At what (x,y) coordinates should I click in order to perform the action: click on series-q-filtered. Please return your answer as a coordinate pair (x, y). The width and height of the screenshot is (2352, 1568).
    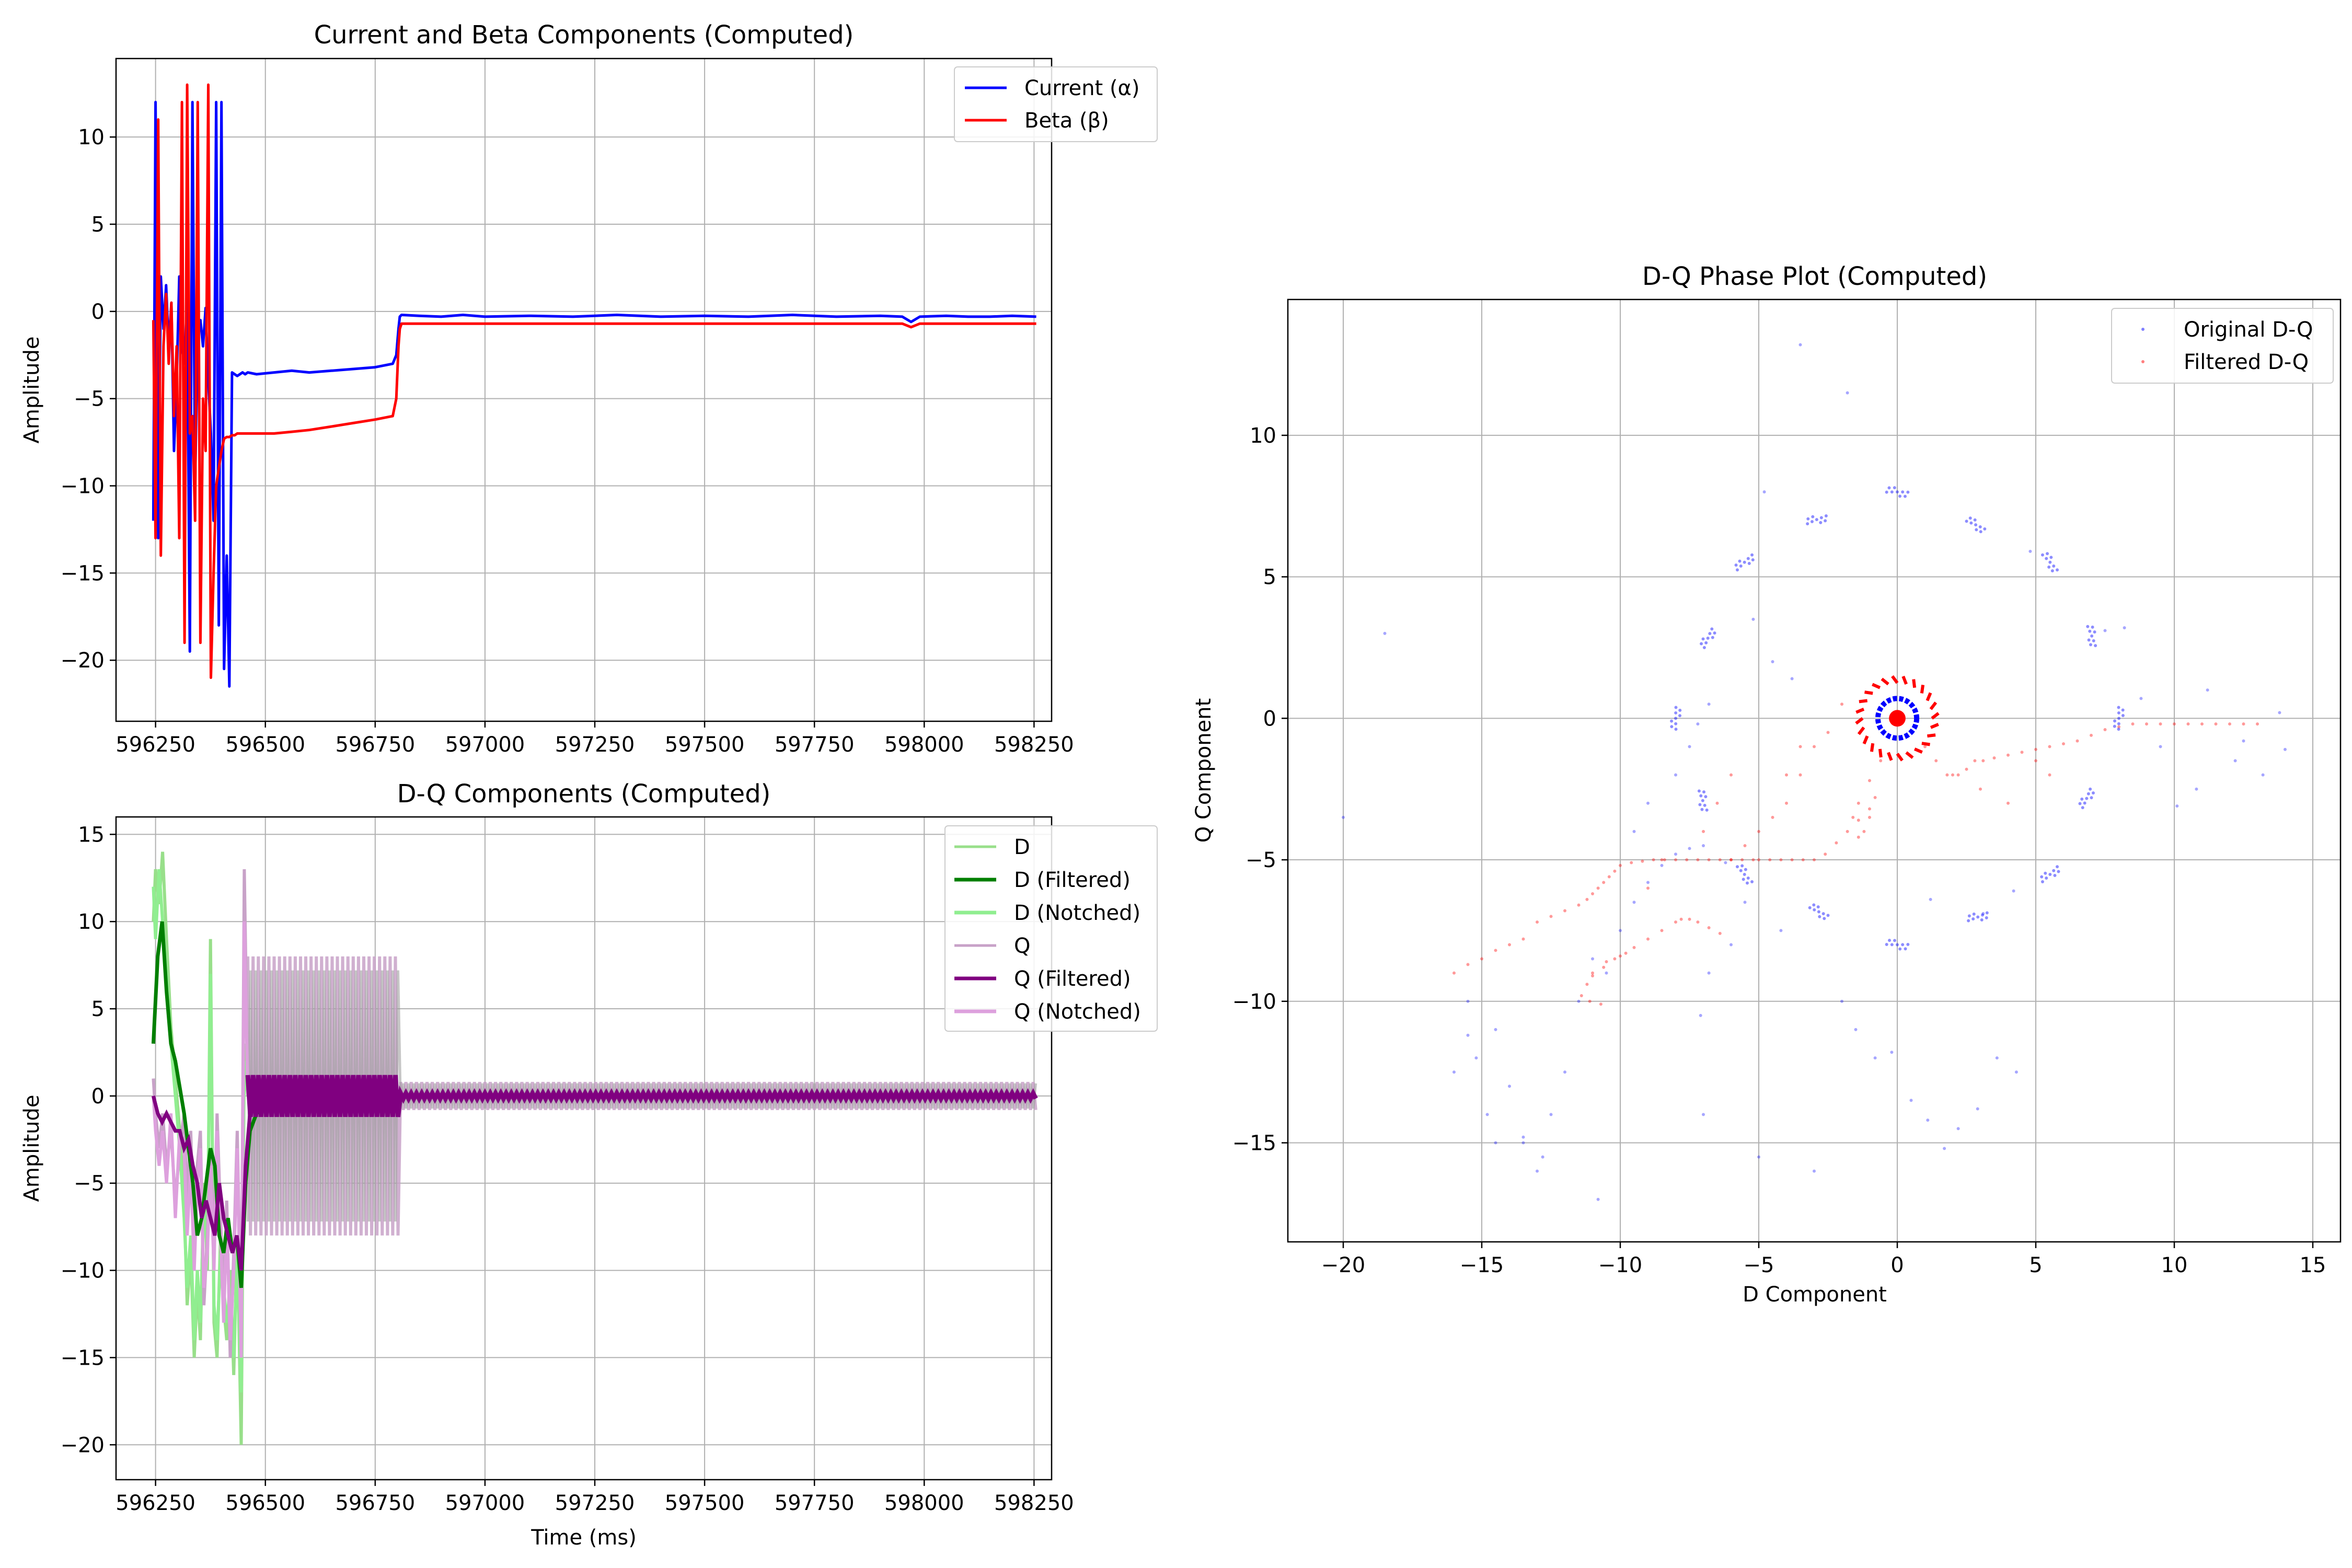
    Looking at the image, I should click on (209, 1182).